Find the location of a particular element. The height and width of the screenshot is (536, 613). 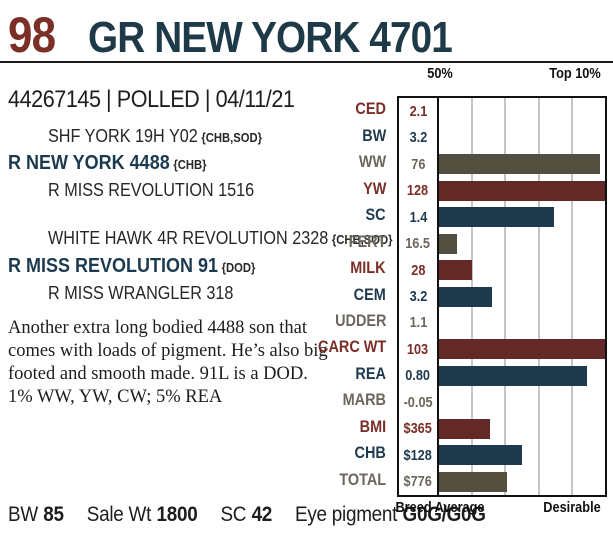

dam-top-parent-tag: {CHB,SOD} is located at coordinates (362, 240).